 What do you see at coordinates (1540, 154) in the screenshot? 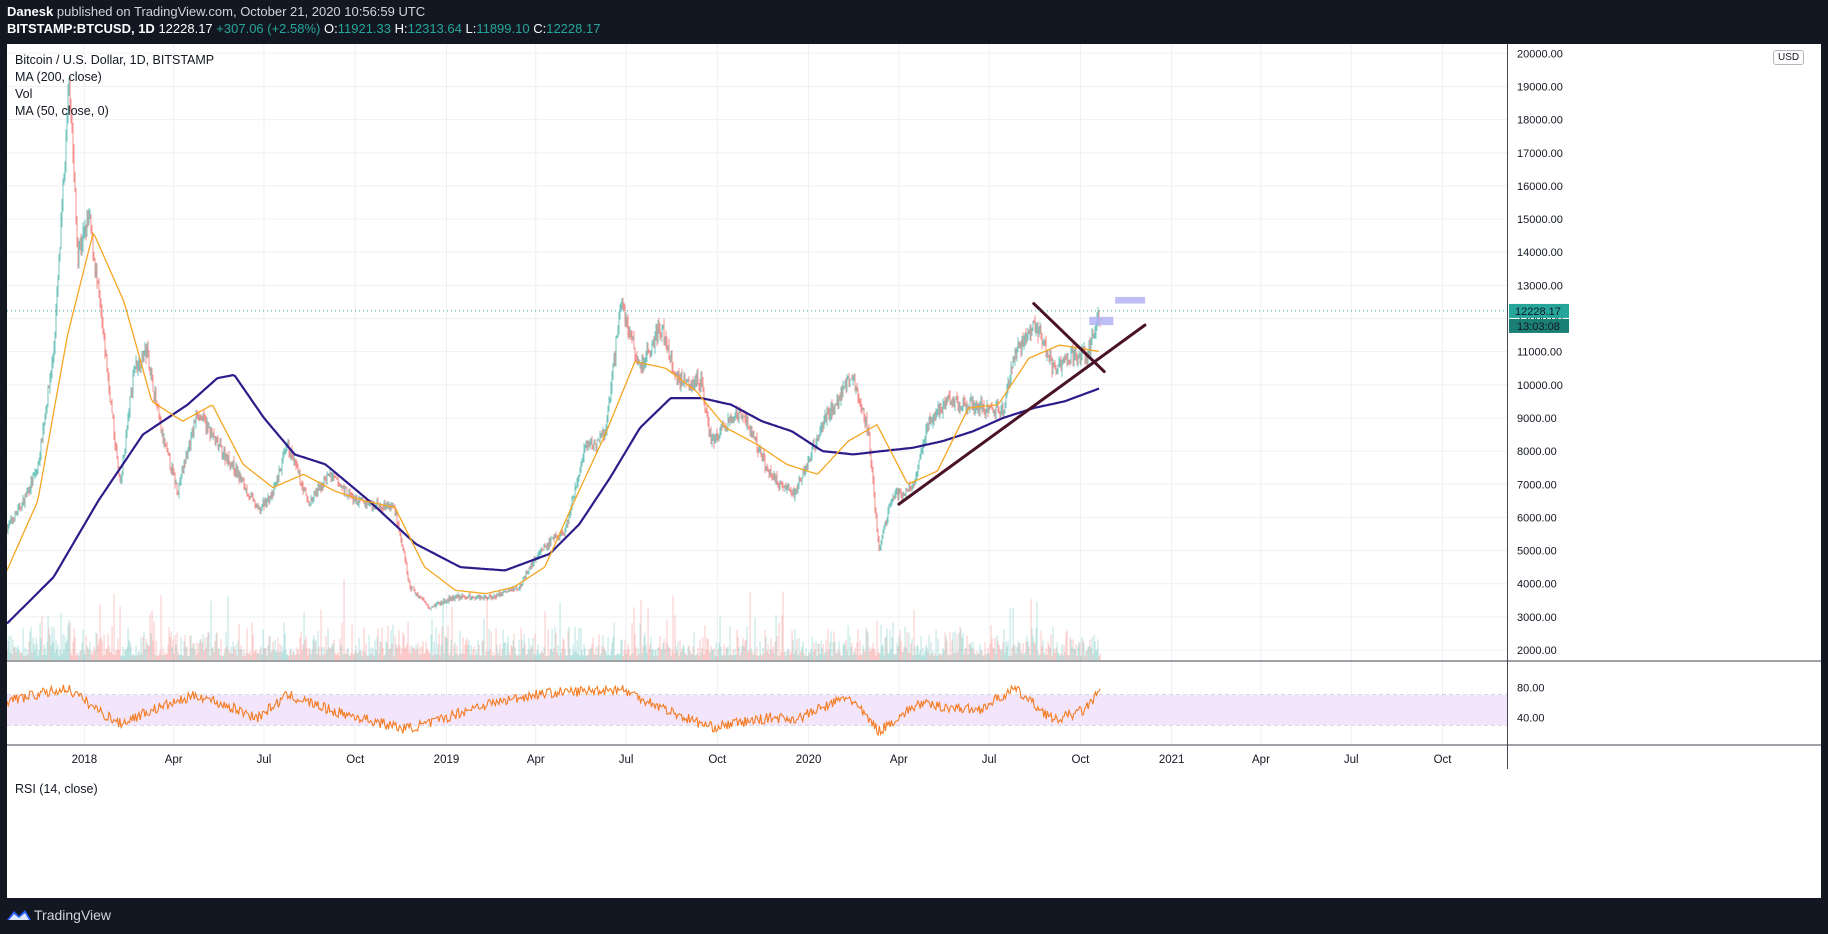
I see `y-tick-label: 17000.00` at bounding box center [1540, 154].